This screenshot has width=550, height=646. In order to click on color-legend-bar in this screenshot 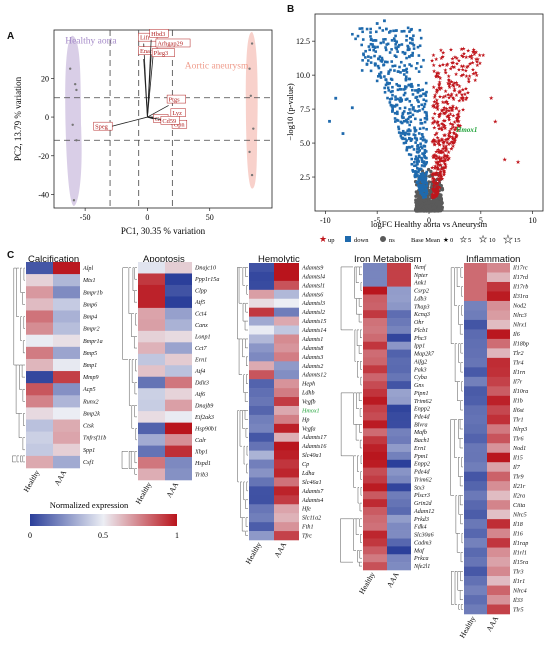, I will do `click(103, 520)`.